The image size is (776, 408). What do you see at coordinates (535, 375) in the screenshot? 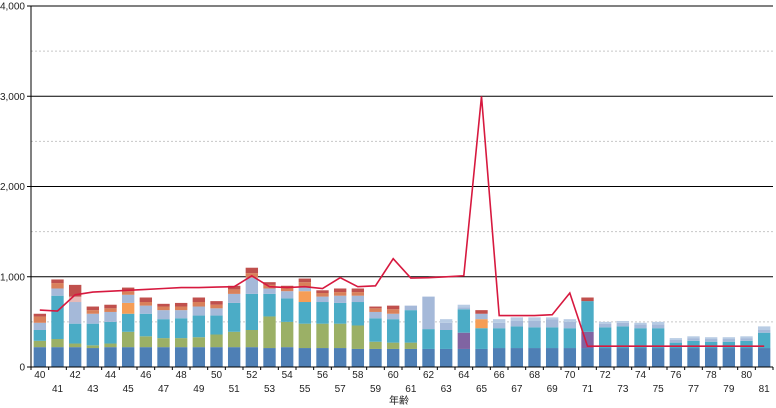
I see `x-tick-label: 68` at bounding box center [535, 375].